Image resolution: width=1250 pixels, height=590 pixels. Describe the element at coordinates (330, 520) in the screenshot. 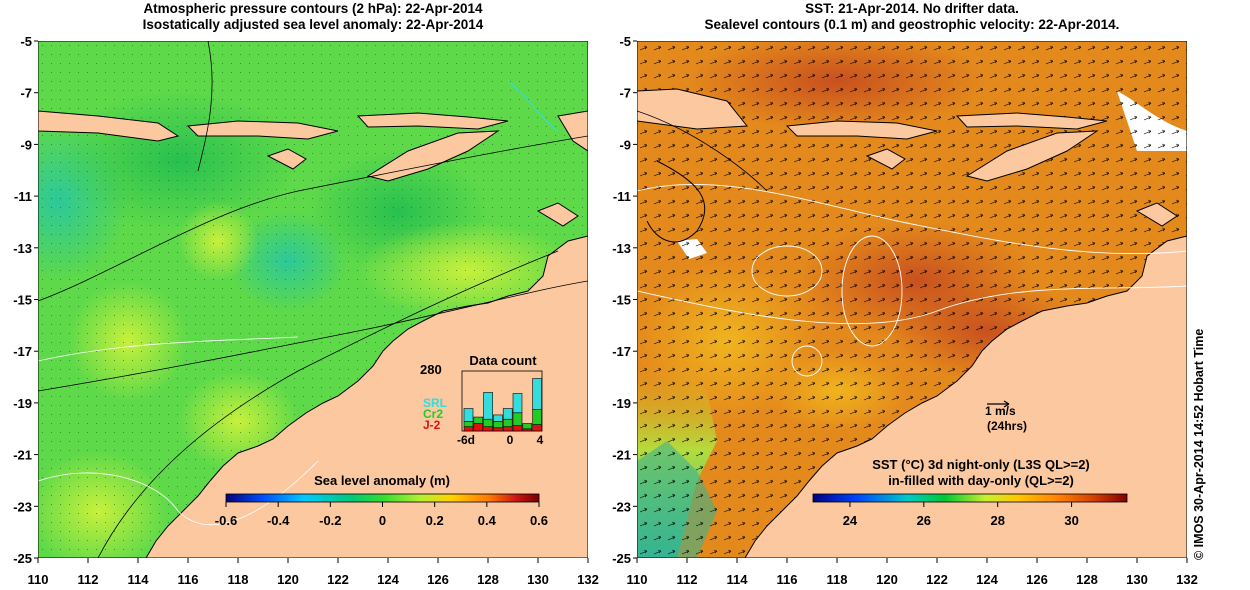

I see `sla-tick-label: -0.2` at that location.